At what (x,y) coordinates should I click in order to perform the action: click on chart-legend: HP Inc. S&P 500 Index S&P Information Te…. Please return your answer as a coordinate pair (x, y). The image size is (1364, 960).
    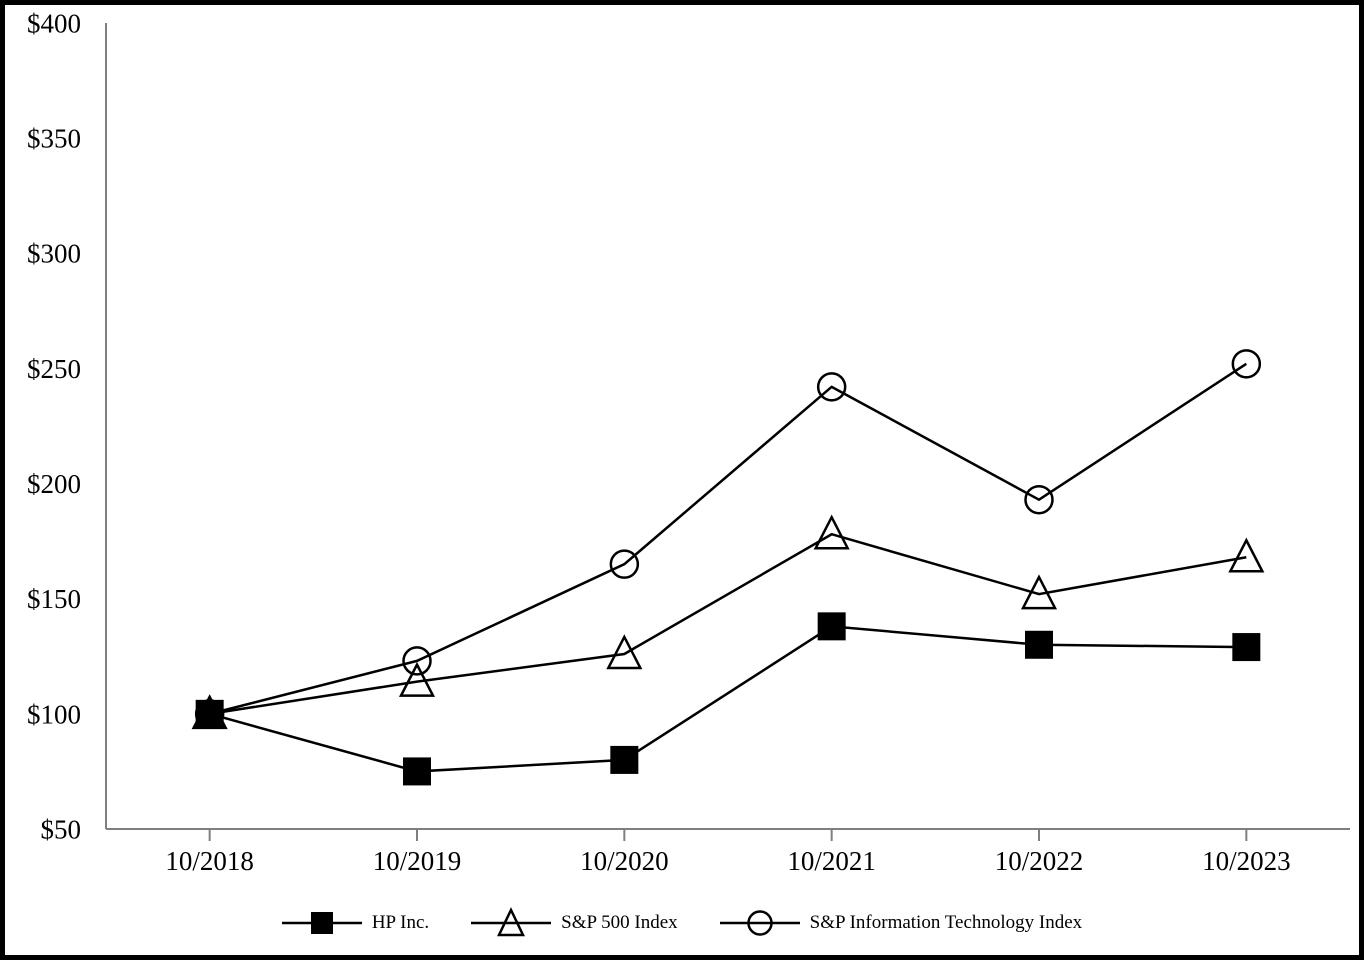
    Looking at the image, I should click on (682, 923).